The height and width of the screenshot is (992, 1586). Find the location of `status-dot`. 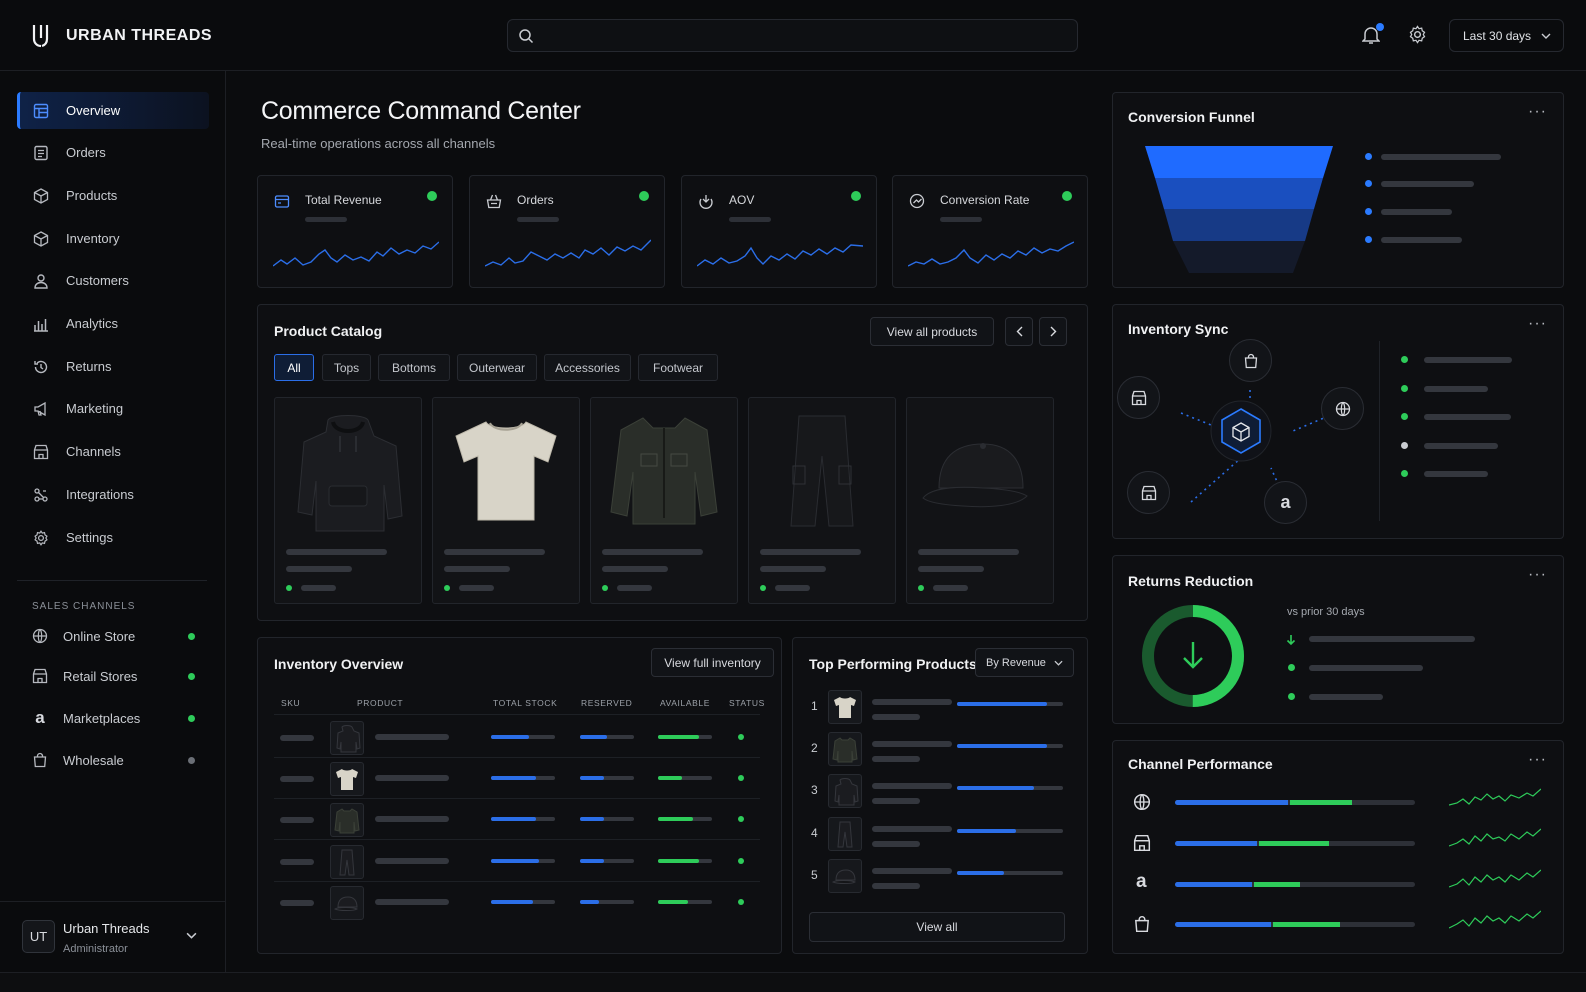

status-dot is located at coordinates (1291, 667).